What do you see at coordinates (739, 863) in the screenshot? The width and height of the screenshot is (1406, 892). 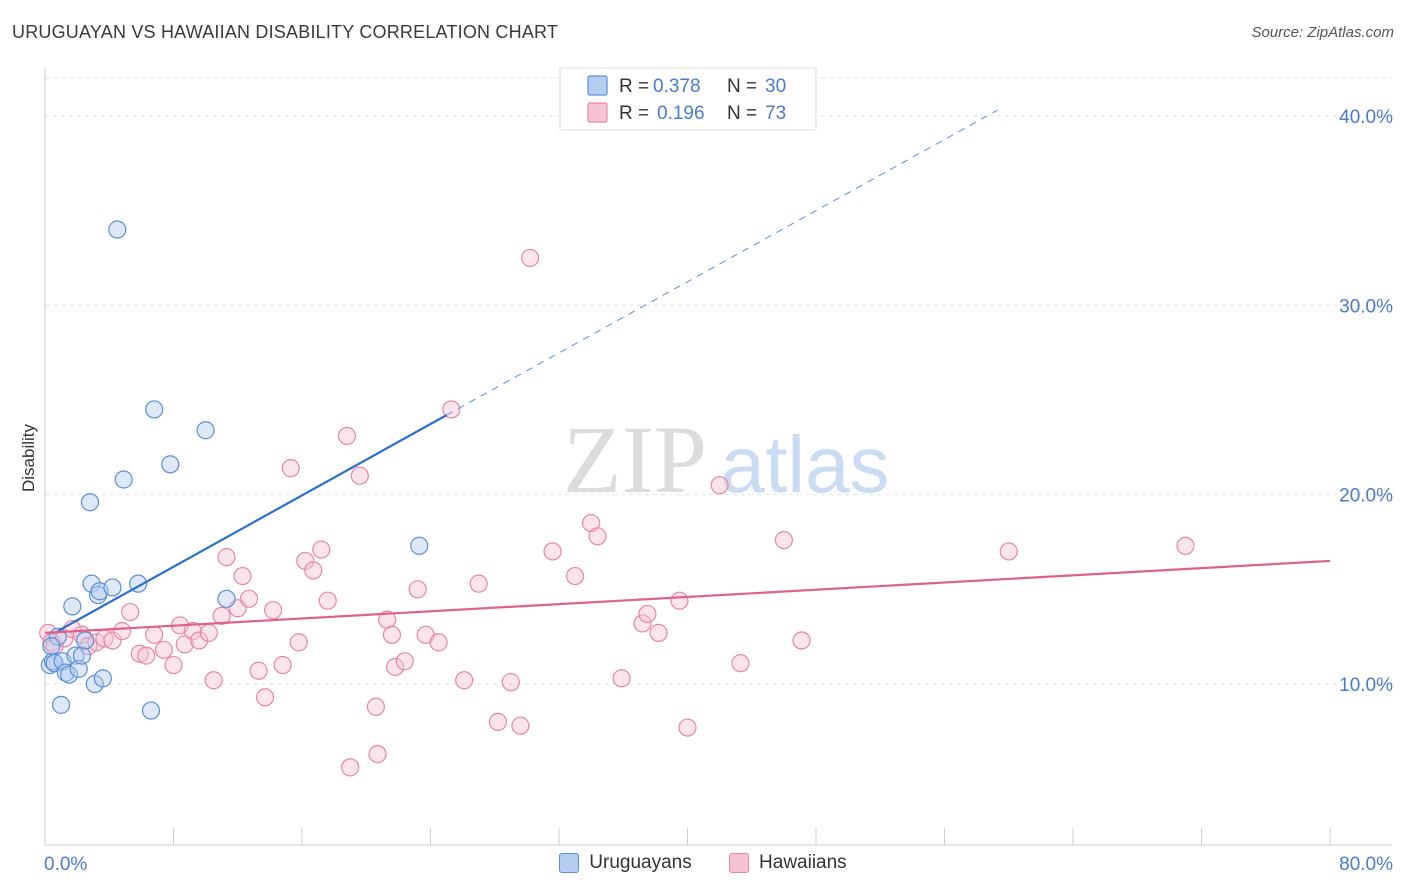 I see `bottom-legend-swatch-hawaiians` at bounding box center [739, 863].